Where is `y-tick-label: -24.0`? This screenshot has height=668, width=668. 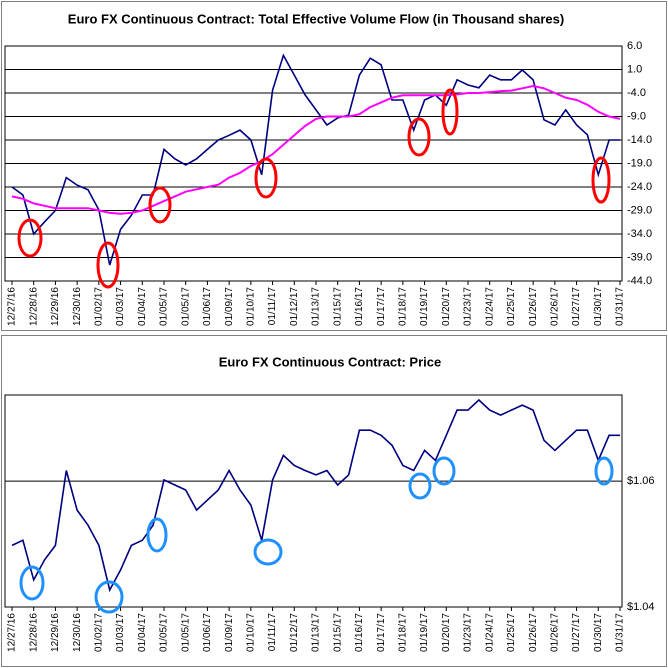
y-tick-label: -24.0 is located at coordinates (639, 187).